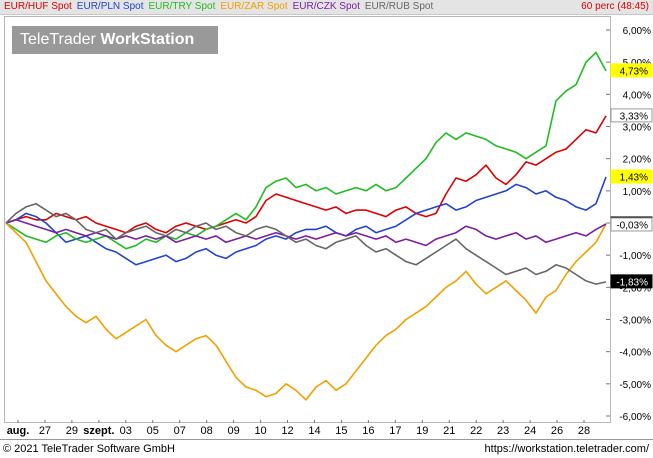 This screenshot has width=653, height=458. Describe the element at coordinates (395, 431) in the screenshot. I see `x-tick-label: 17` at that location.